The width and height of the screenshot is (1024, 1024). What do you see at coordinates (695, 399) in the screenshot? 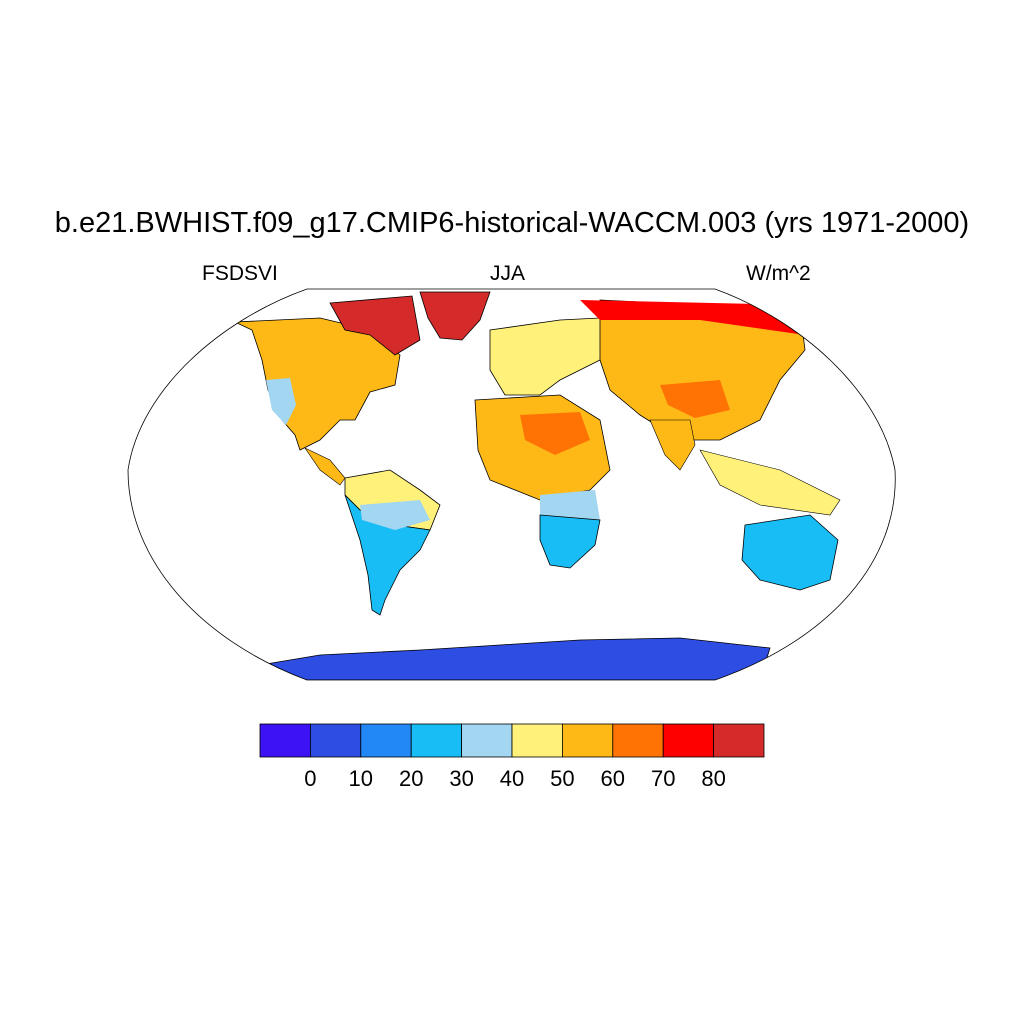
I see `tibet` at bounding box center [695, 399].